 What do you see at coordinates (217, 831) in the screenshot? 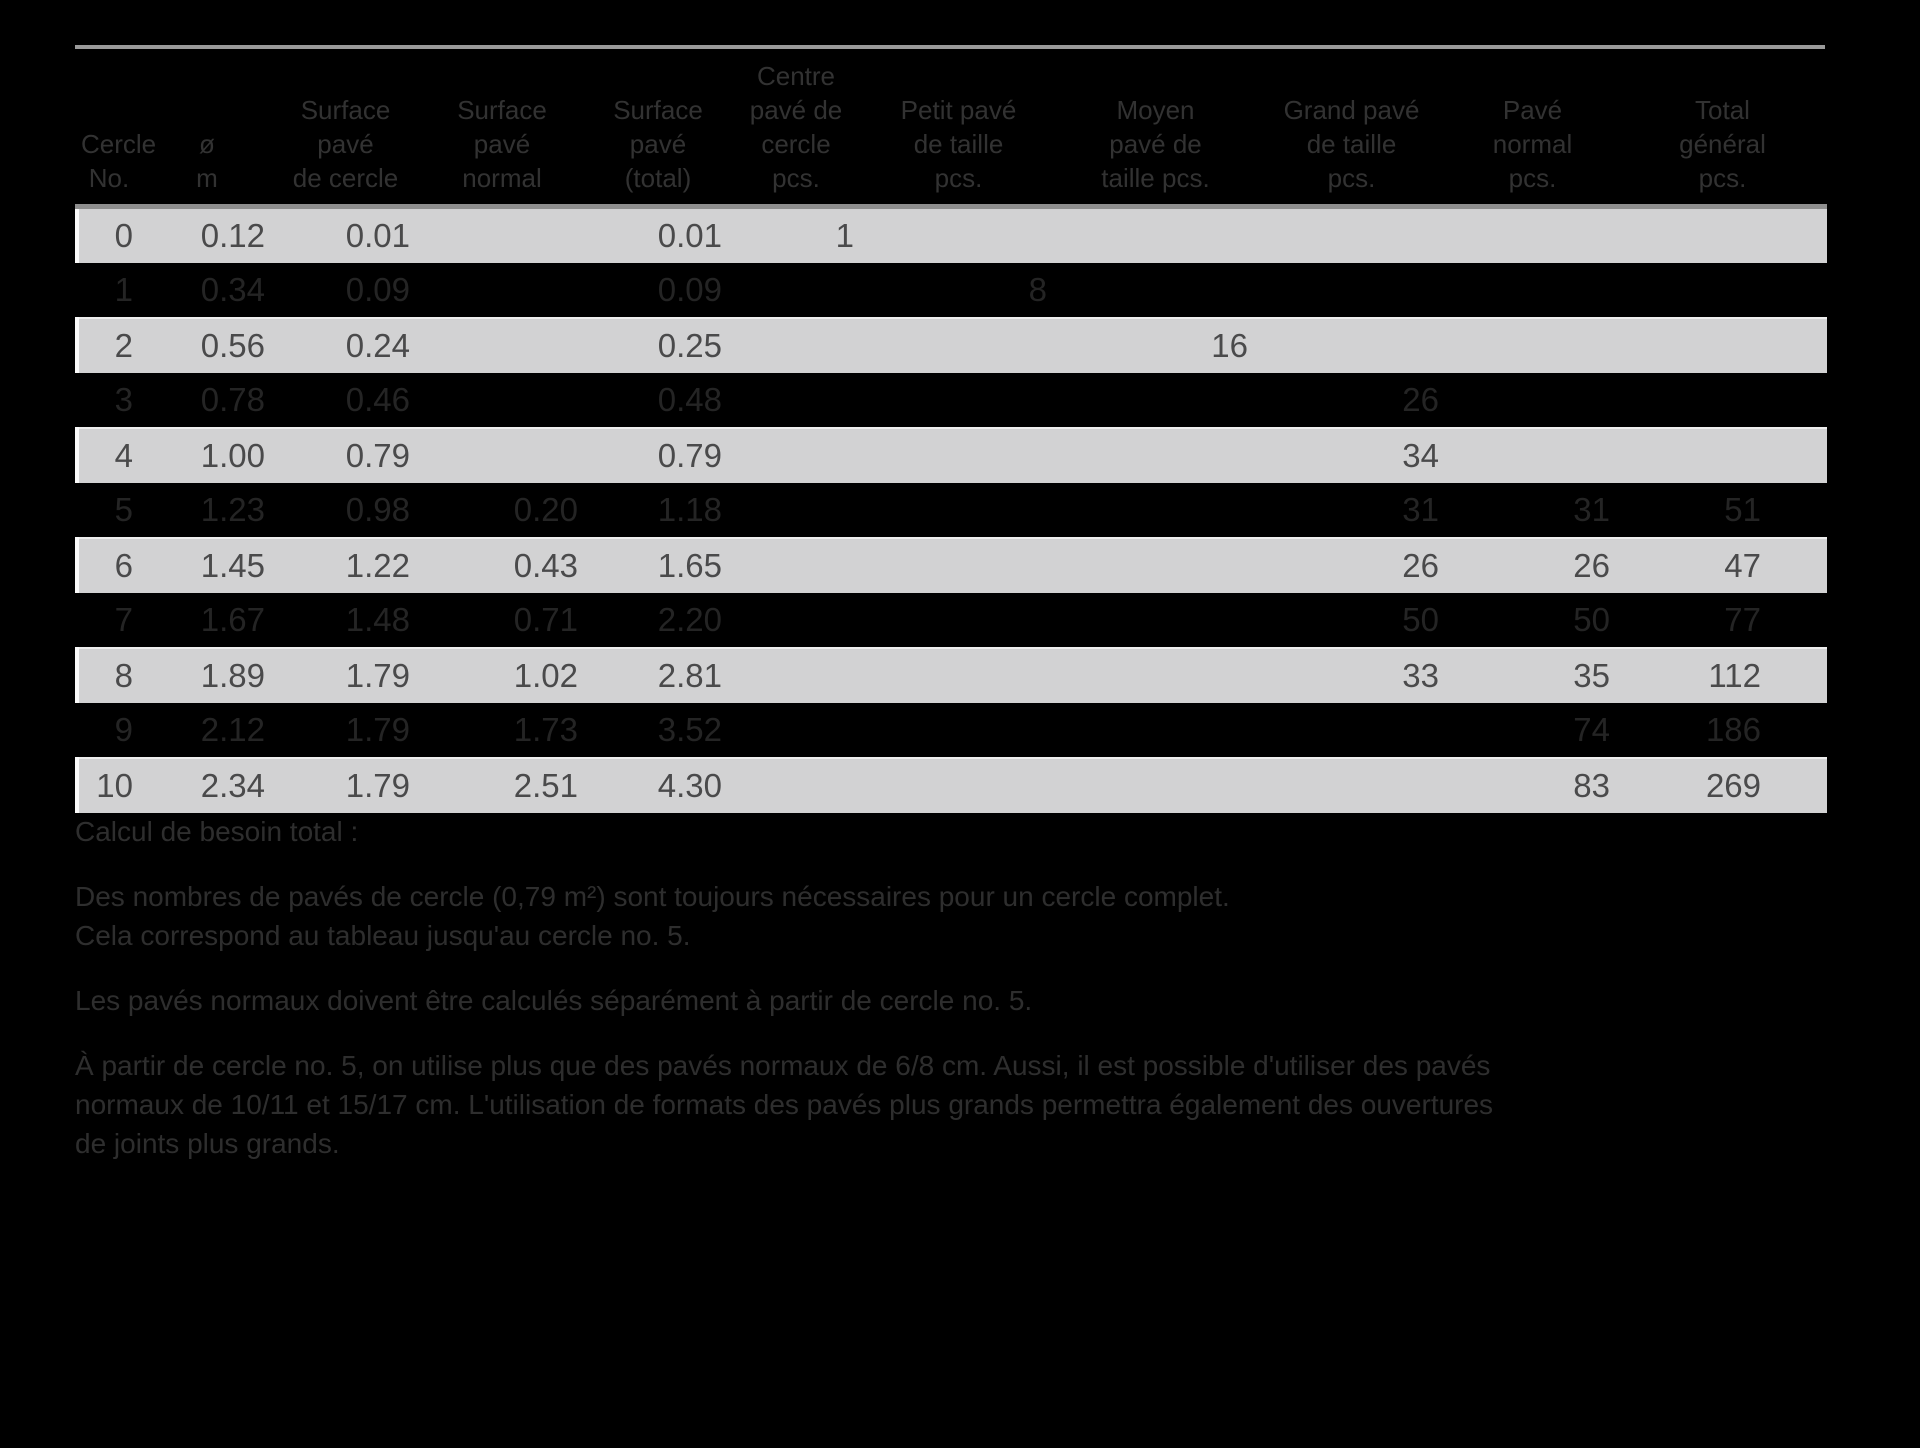
I see `notes-heading: Calcul de besoin total :` at bounding box center [217, 831].